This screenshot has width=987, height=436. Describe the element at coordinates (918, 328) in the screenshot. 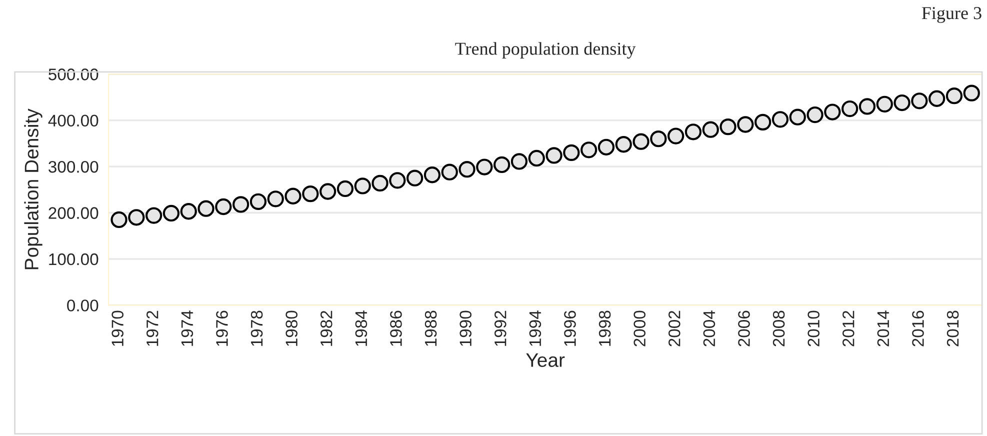

I see `x-tick-label: 2016` at that location.